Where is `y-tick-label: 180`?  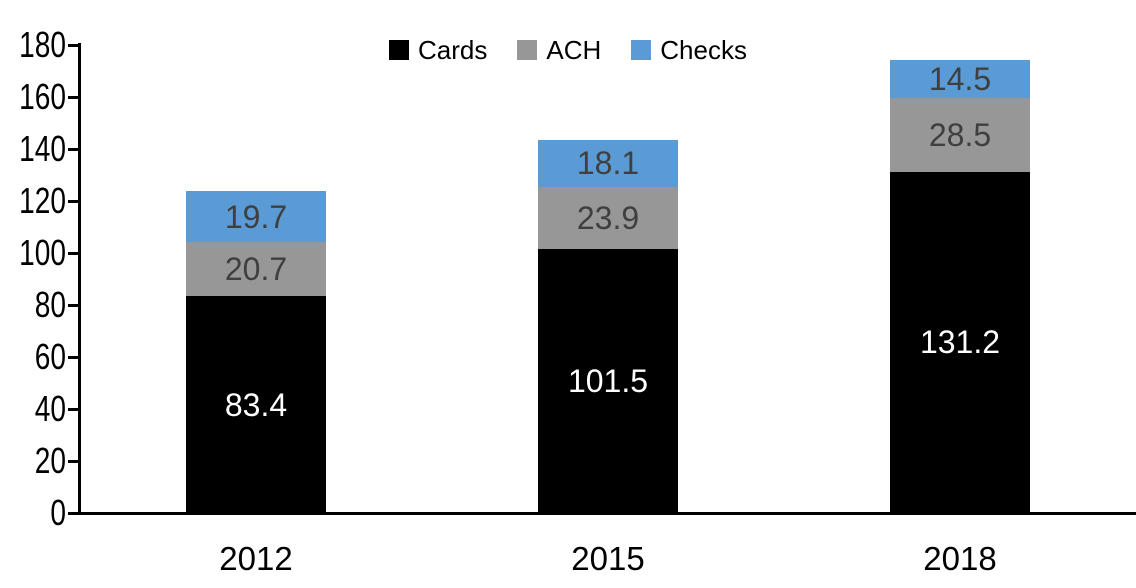
y-tick-label: 180 is located at coordinates (43, 44).